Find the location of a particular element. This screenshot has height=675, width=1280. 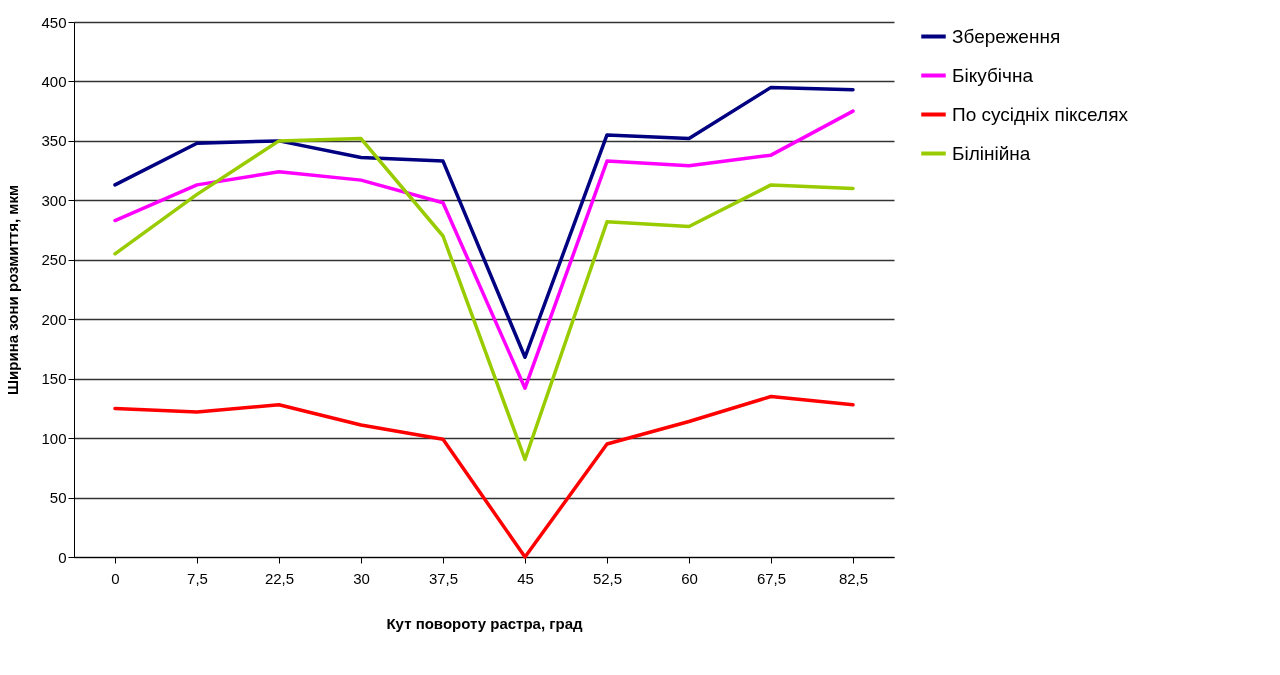

x-tick-label: 82,5 is located at coordinates (853, 578).